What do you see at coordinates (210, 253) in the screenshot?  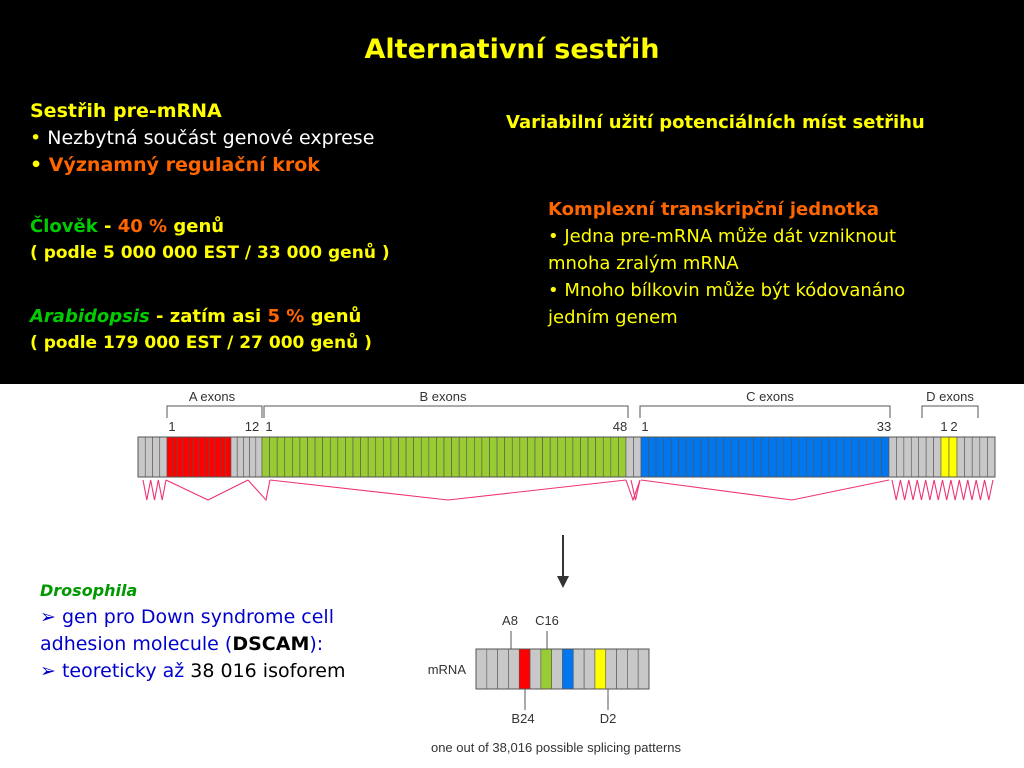 I see `human-est-detail: ( podle 5 000 000 EST / 33 000 genů )` at bounding box center [210, 253].